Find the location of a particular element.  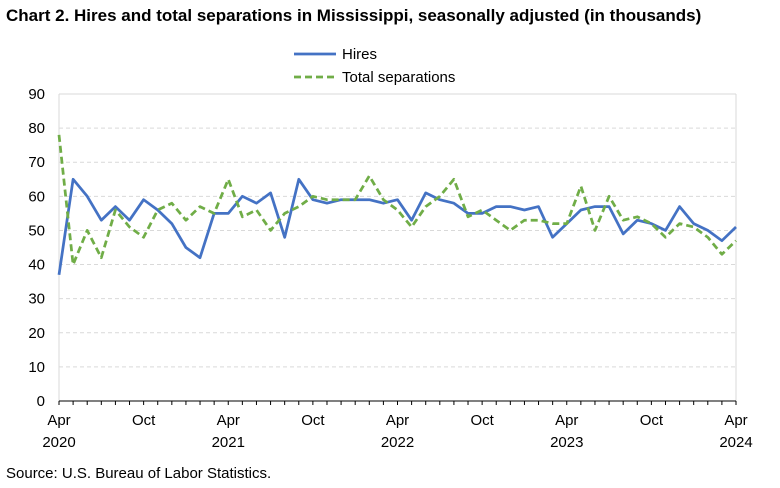

y-tick-label: 40 is located at coordinates (36, 265).